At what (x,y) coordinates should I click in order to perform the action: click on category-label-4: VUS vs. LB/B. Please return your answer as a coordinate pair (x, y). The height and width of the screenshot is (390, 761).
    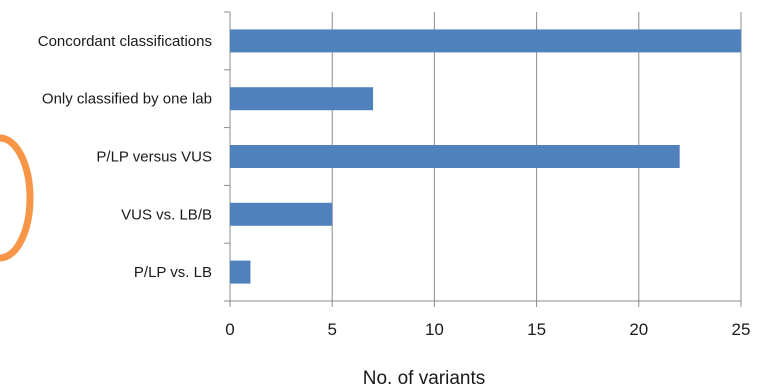
    Looking at the image, I should click on (166, 214).